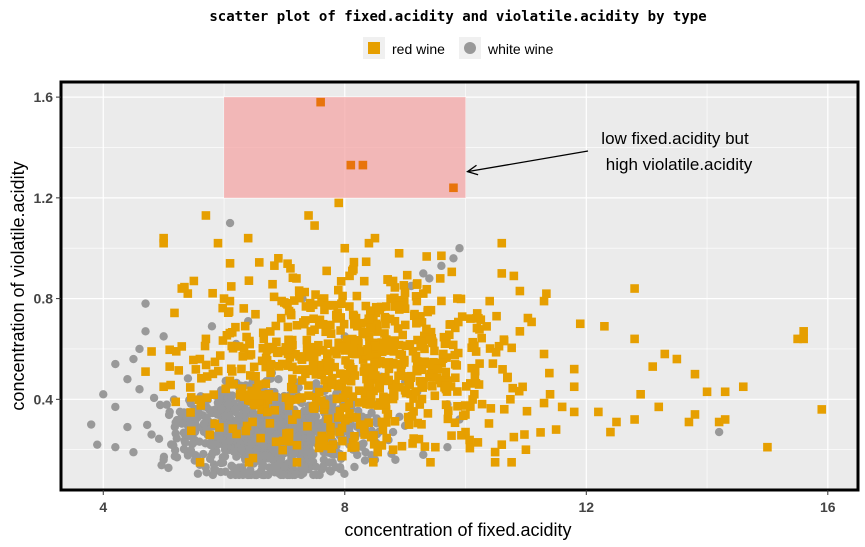 The image size is (865, 547). Describe the element at coordinates (44, 299) in the screenshot. I see `y-tick-label: 0.8` at that location.